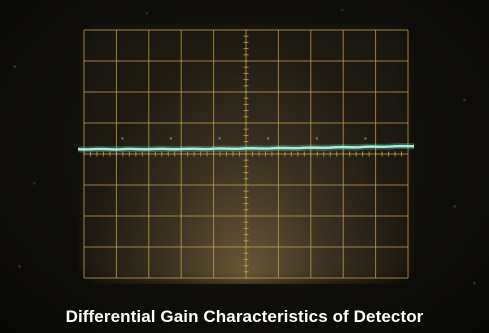  Describe the element at coordinates (244, 138) in the screenshot. I see `graticule-dots` at that location.